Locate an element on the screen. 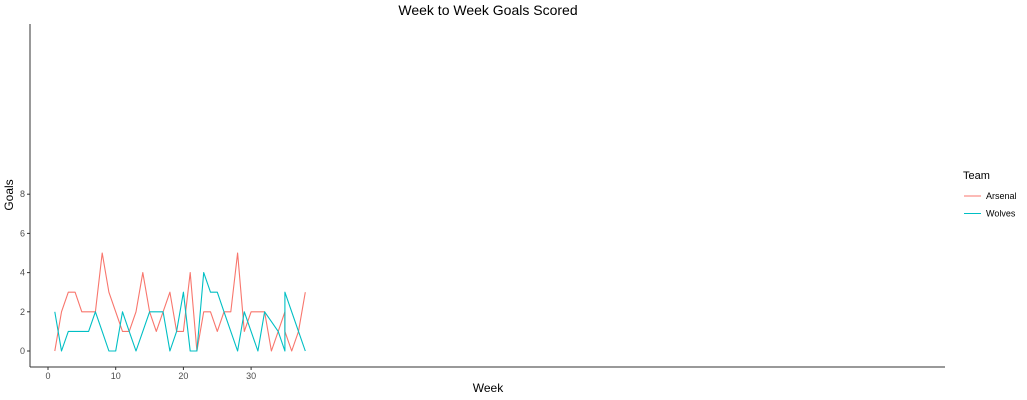 The width and height of the screenshot is (1027, 400). legend-label-arsenal: Arsenal is located at coordinates (1001, 196).